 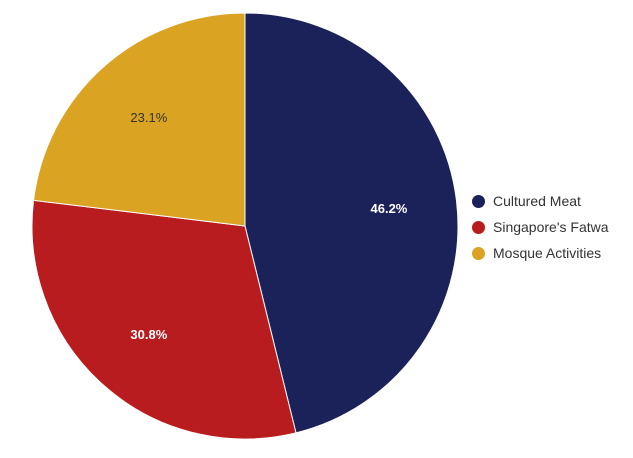 What do you see at coordinates (478, 253) in the screenshot?
I see `legend-swatch-mosque-activities` at bounding box center [478, 253].